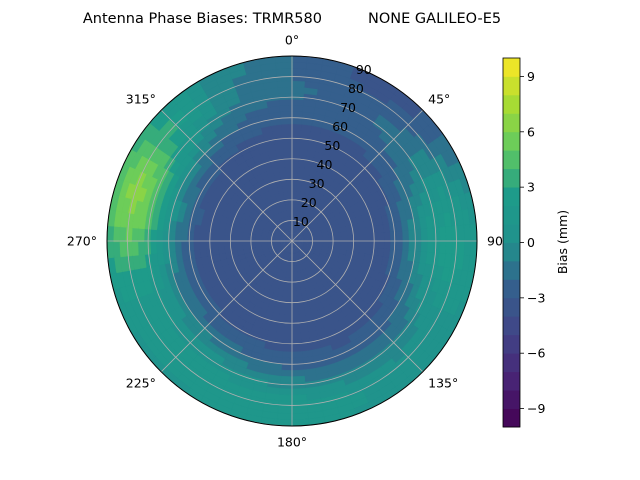 Image resolution: width=640 pixels, height=480 pixels. What do you see at coordinates (141, 98) in the screenshot?
I see `angle-tick-label: 315°` at bounding box center [141, 98].